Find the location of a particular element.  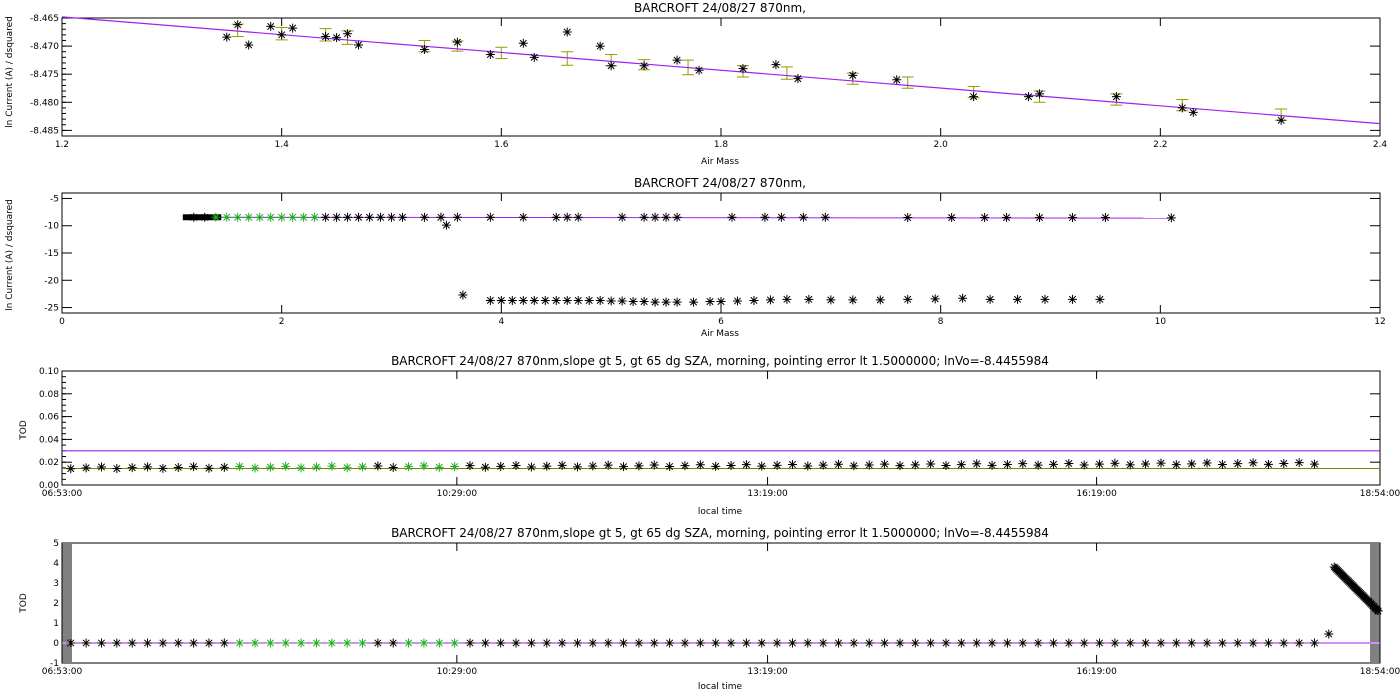

x-tick-label: 2 is located at coordinates (282, 322).